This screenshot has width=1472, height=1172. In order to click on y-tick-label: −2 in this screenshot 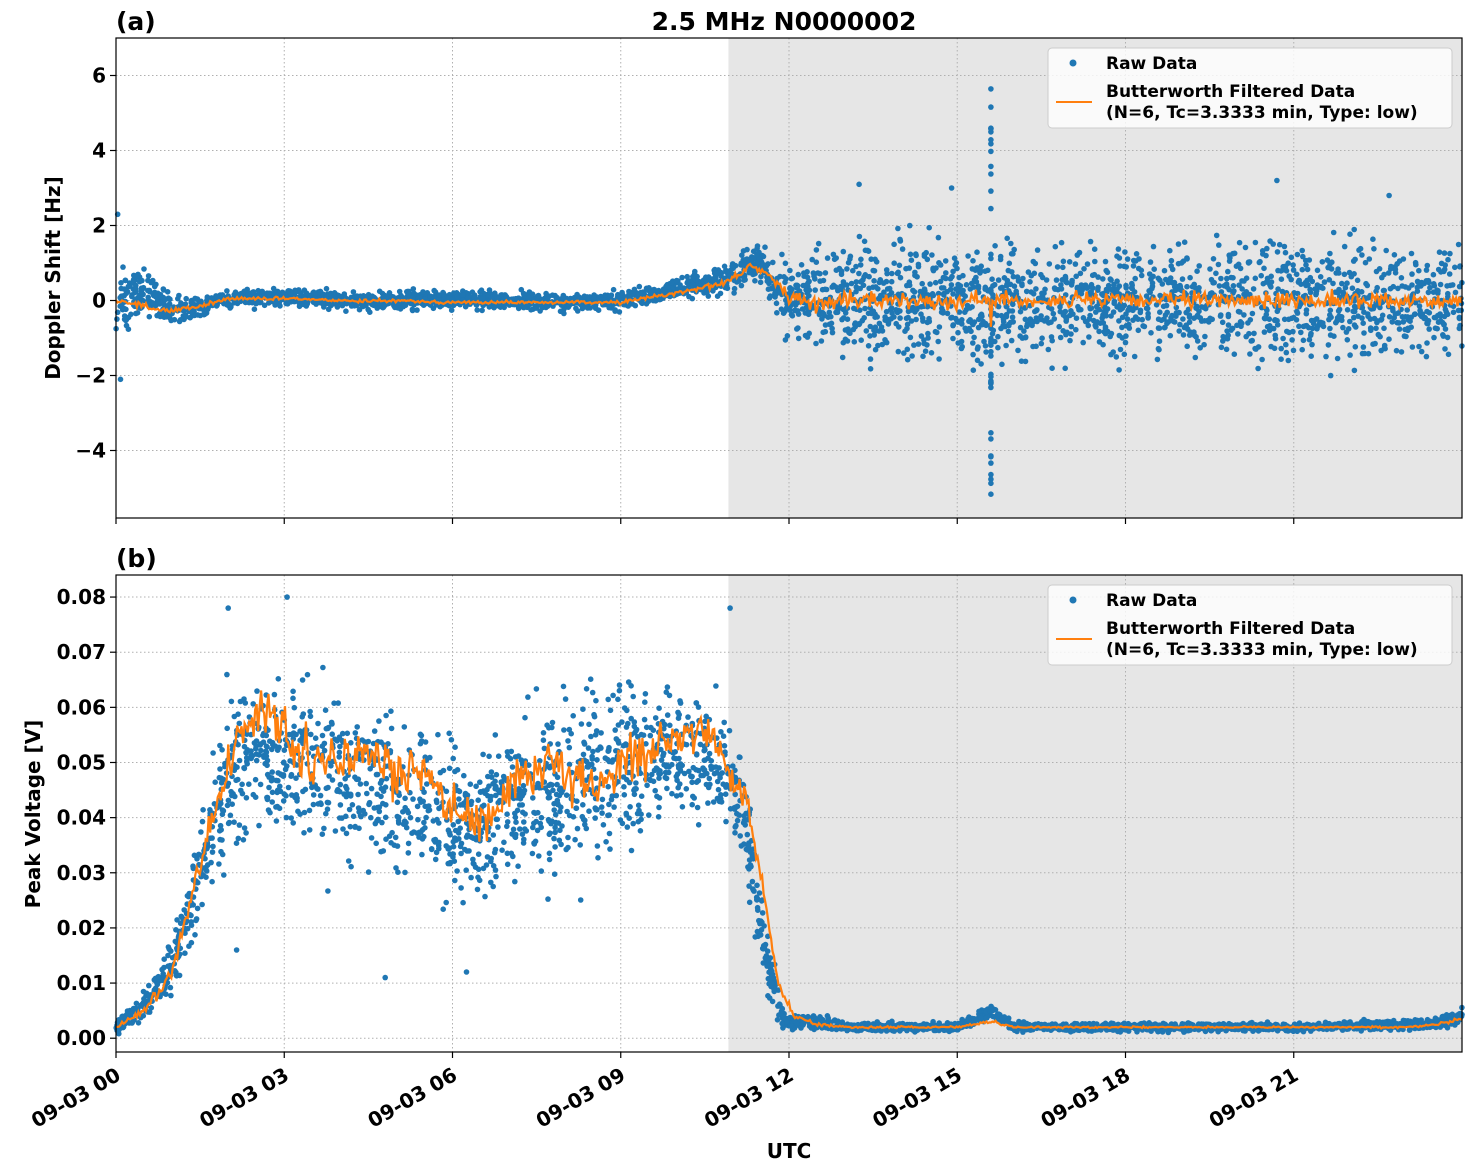, I will do `click(90, 376)`.